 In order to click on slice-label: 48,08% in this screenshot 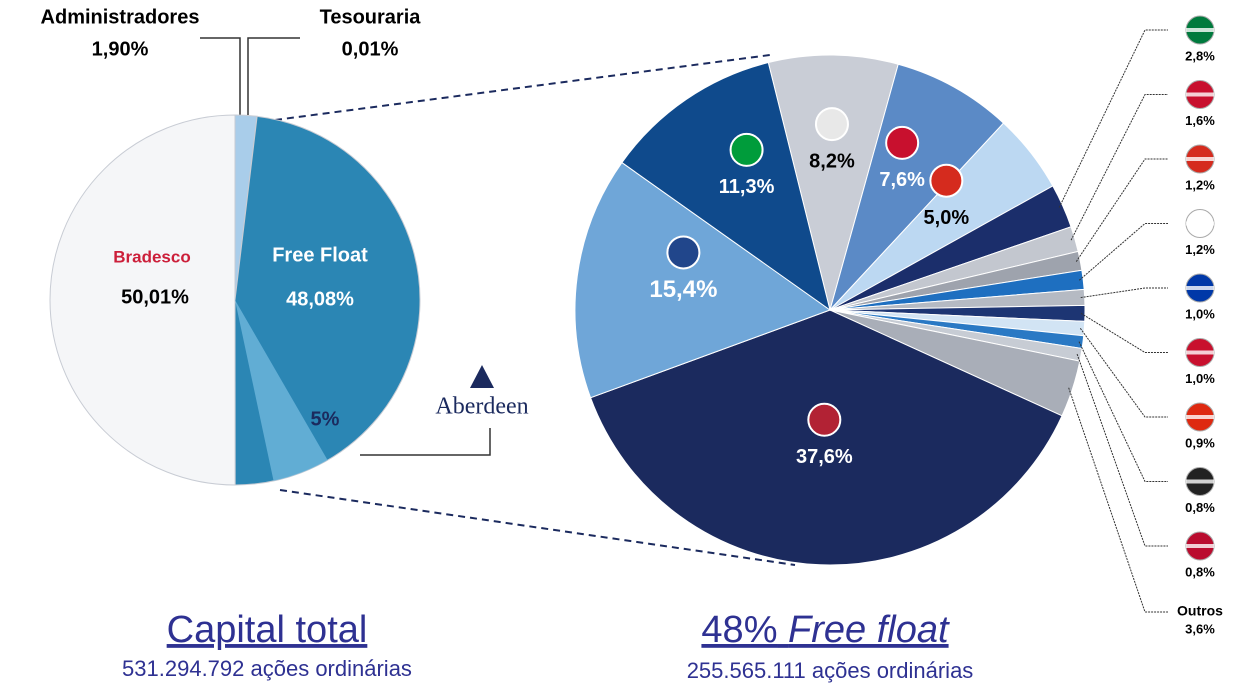, I will do `click(320, 299)`.